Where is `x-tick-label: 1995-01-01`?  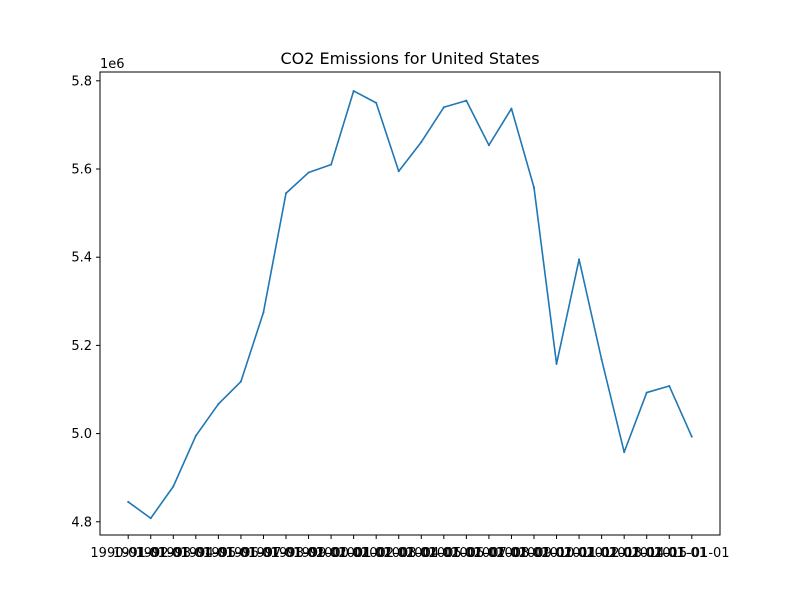
x-tick-label: 1995-01-01 is located at coordinates (241, 553).